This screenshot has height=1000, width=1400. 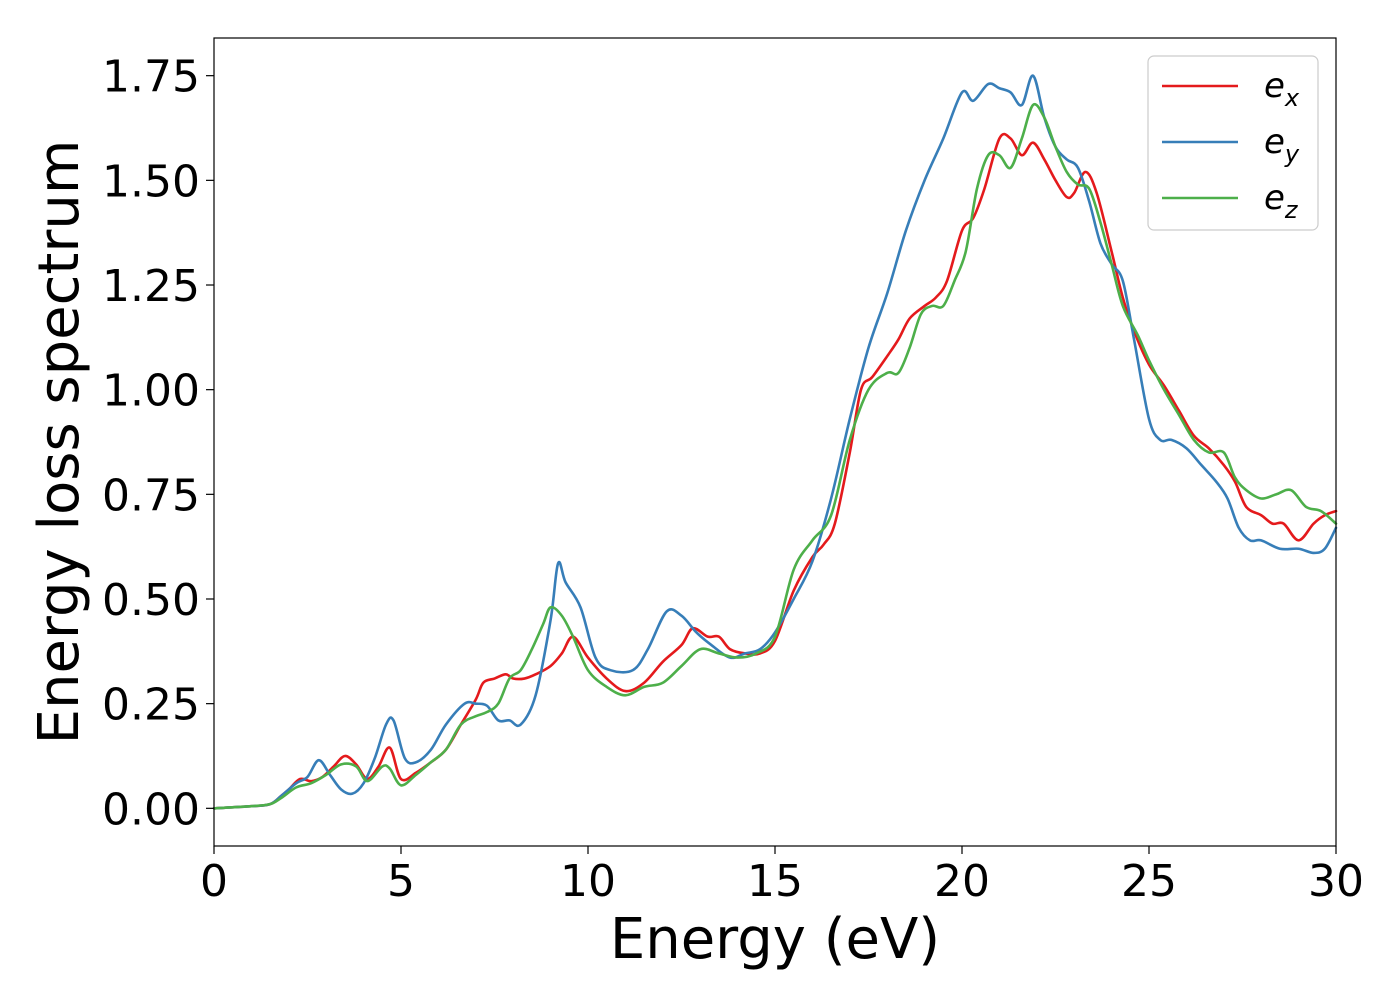 What do you see at coordinates (1282, 145) in the screenshot?
I see `legend-label-y: ey` at bounding box center [1282, 145].